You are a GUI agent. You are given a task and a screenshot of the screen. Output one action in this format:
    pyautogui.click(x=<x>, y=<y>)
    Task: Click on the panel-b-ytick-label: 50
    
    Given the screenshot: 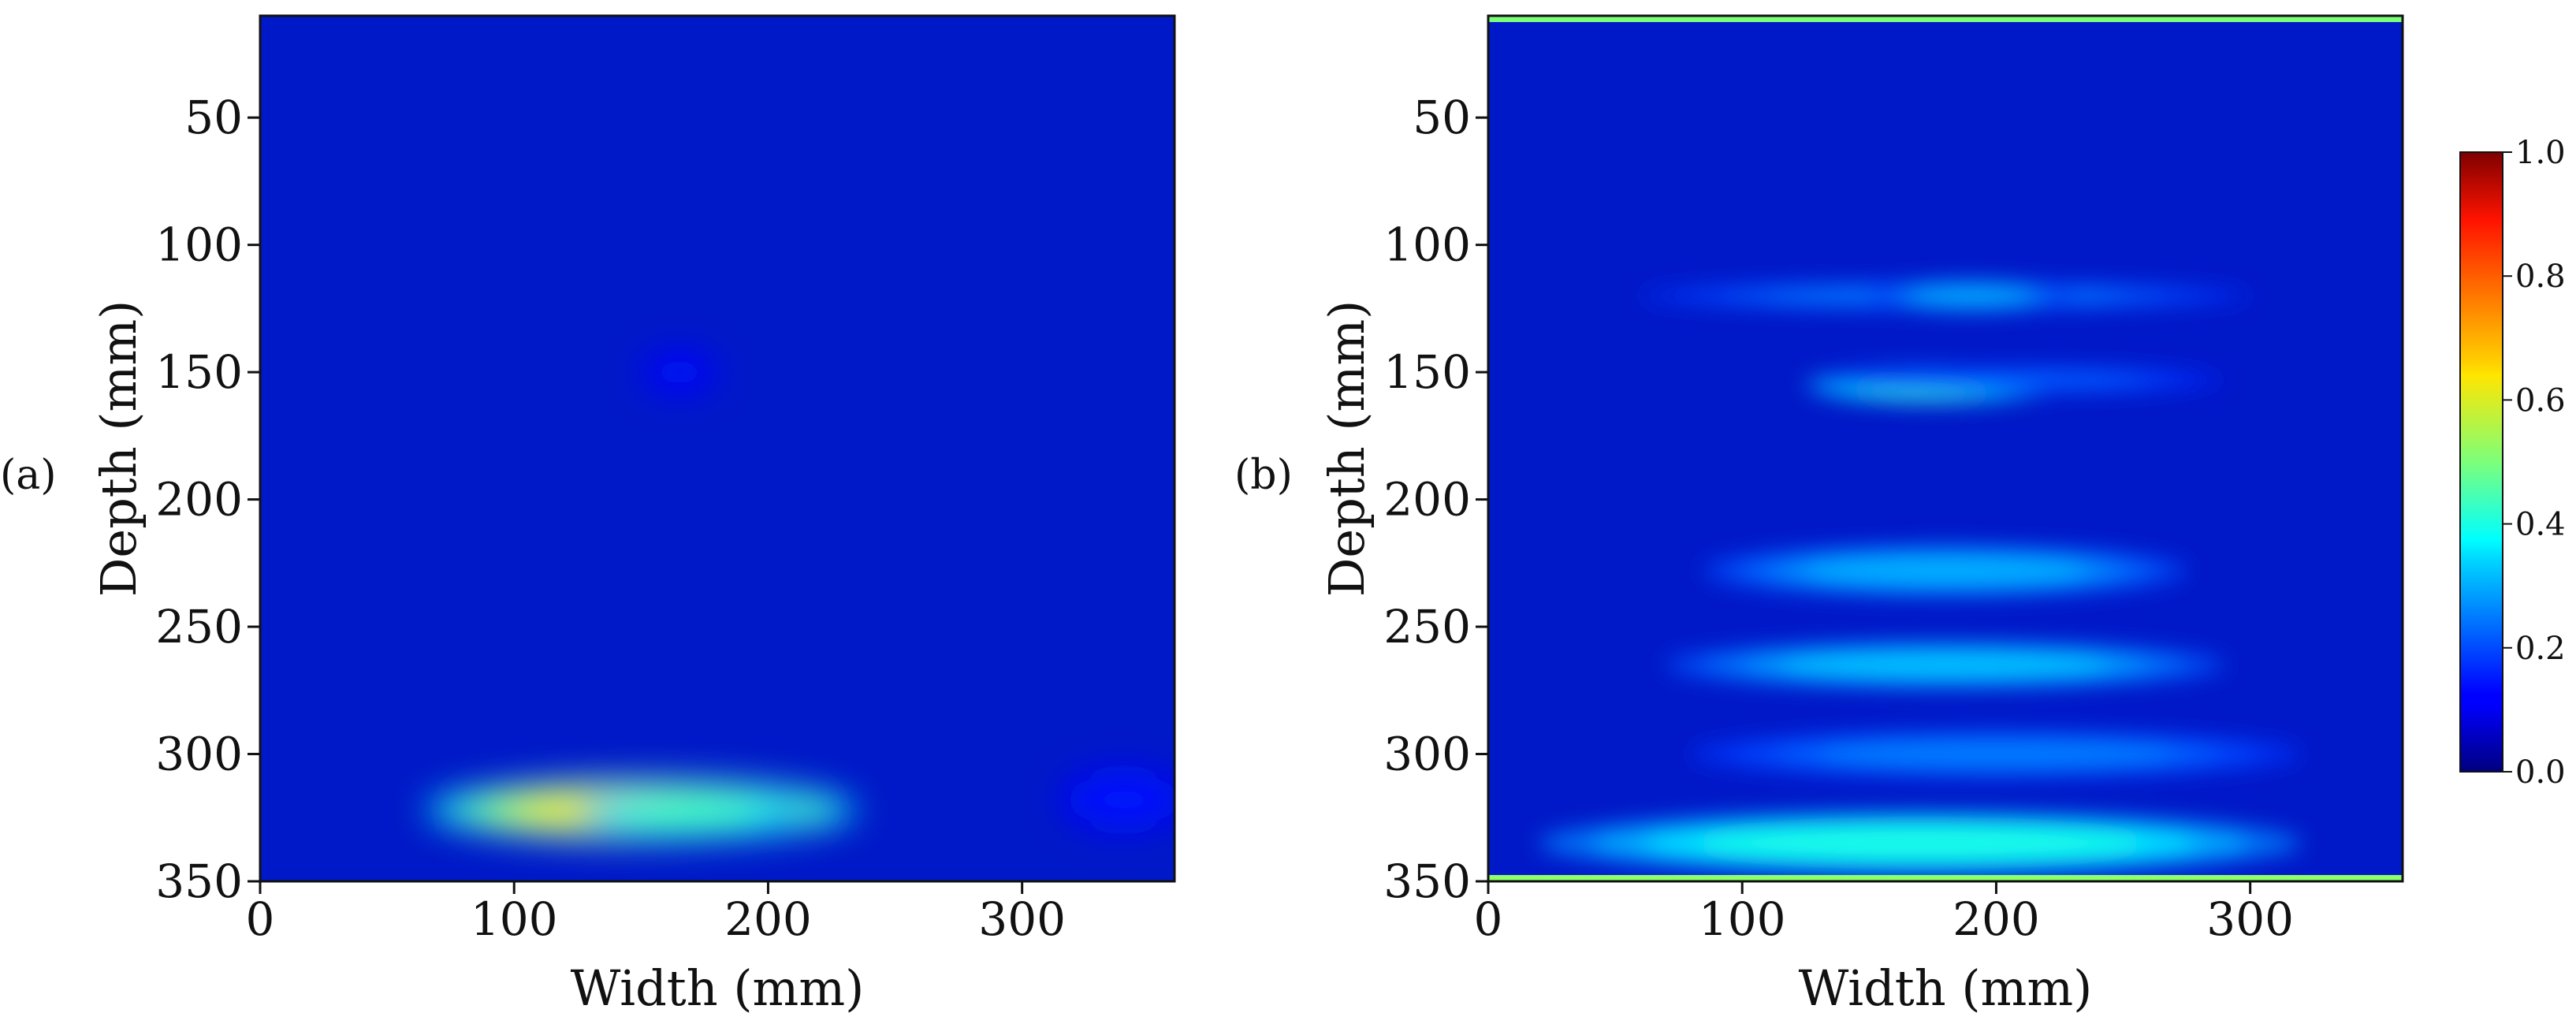 What is the action you would take?
    pyautogui.click(x=1442, y=117)
    